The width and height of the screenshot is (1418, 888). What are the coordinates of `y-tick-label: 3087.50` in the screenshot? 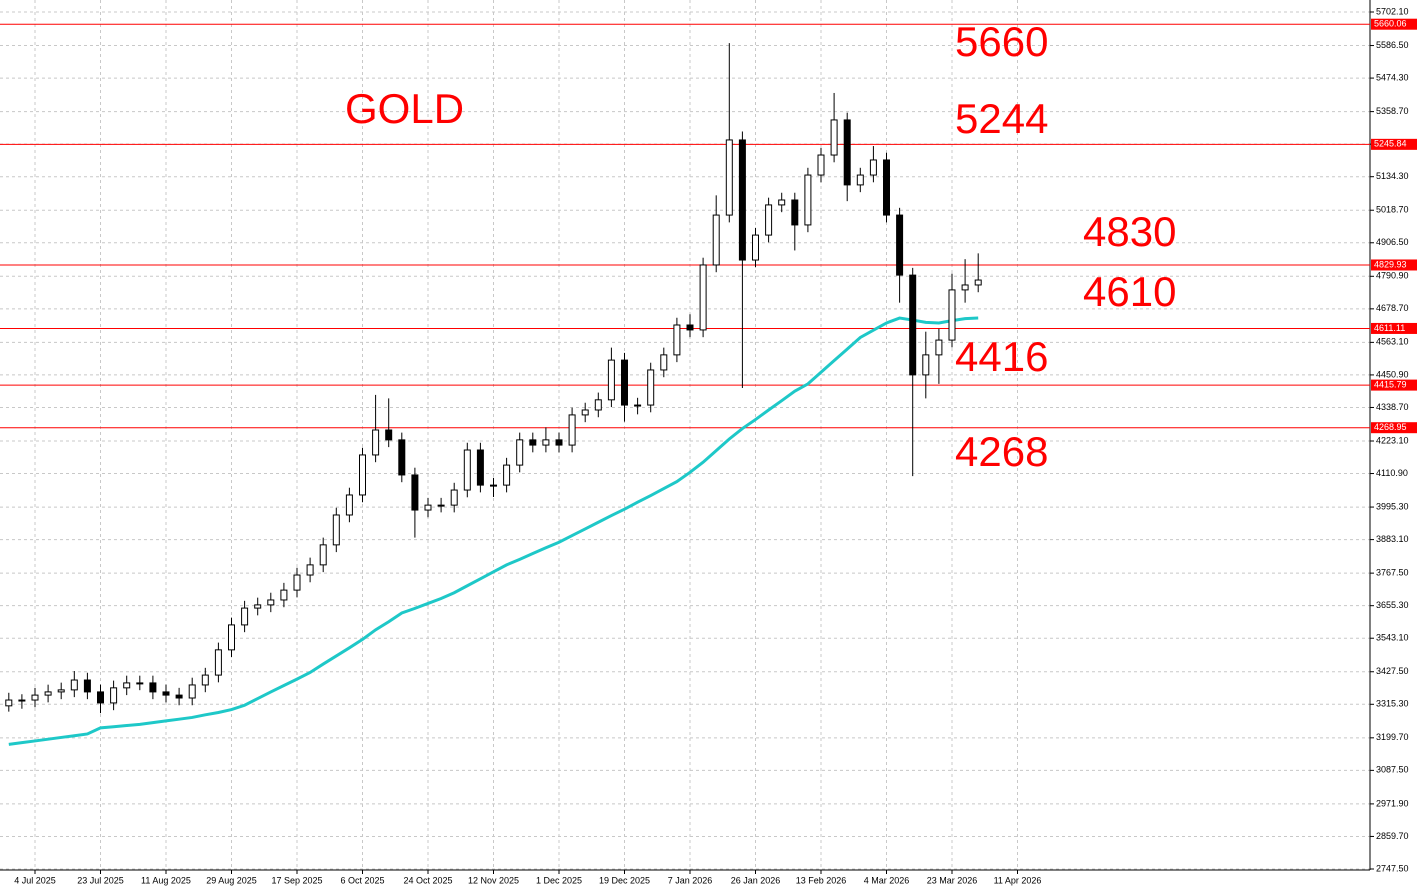 It's located at (1392, 770).